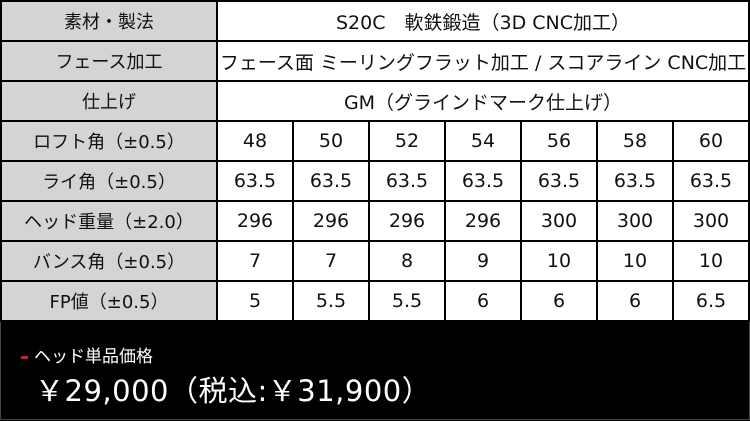 The width and height of the screenshot is (750, 421). I want to click on spec-cell: 54, so click(483, 141).